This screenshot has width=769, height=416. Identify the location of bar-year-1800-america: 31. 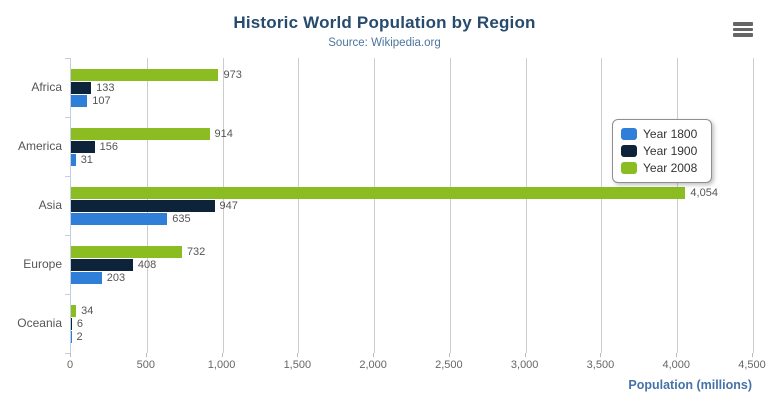
(82, 159).